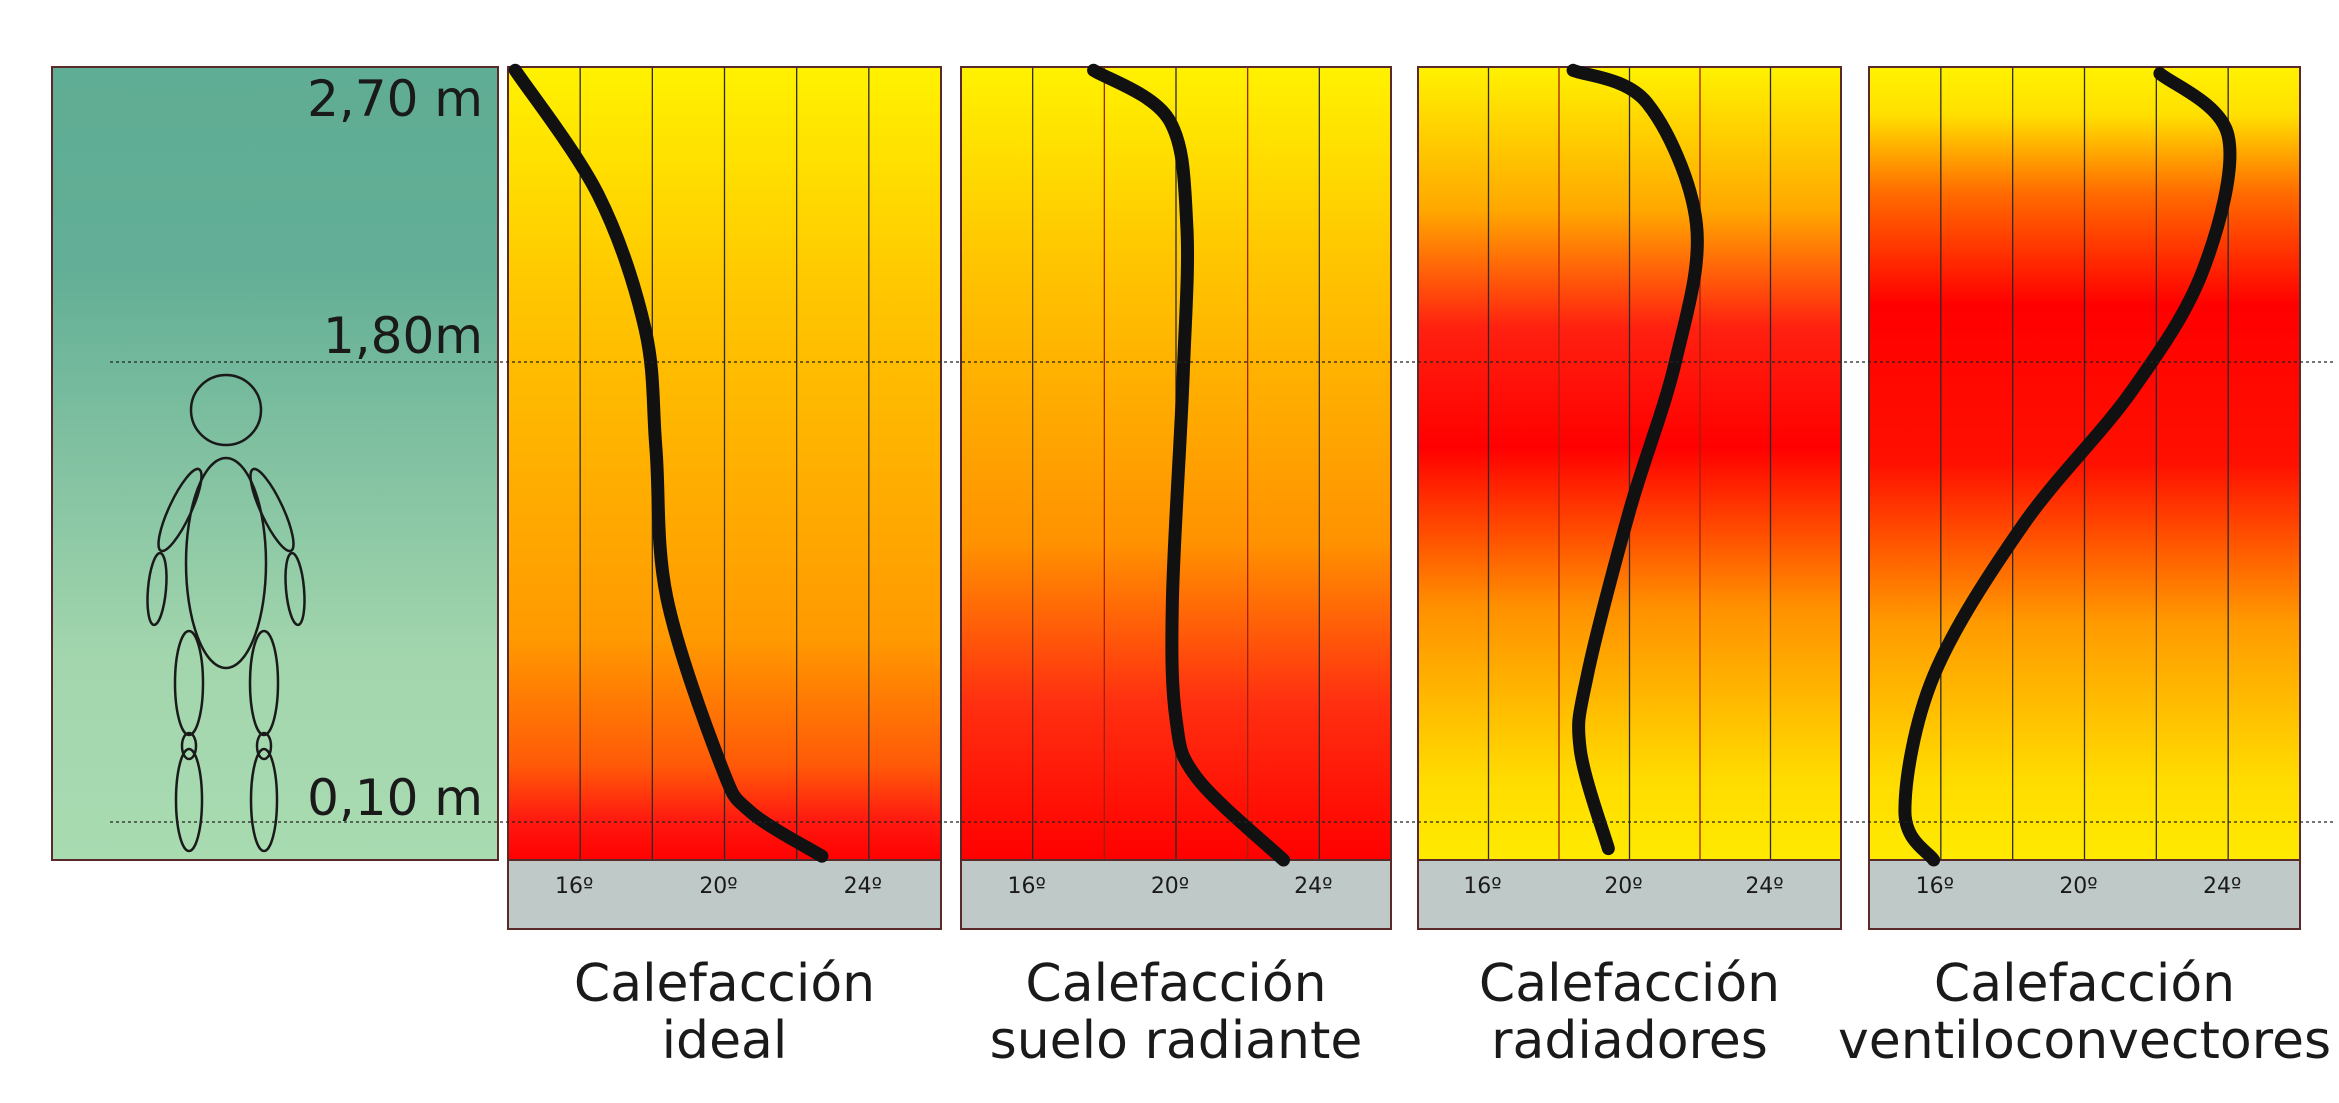  What do you see at coordinates (403, 336) in the screenshot?
I see `height-label-1-80: 1,80m` at bounding box center [403, 336].